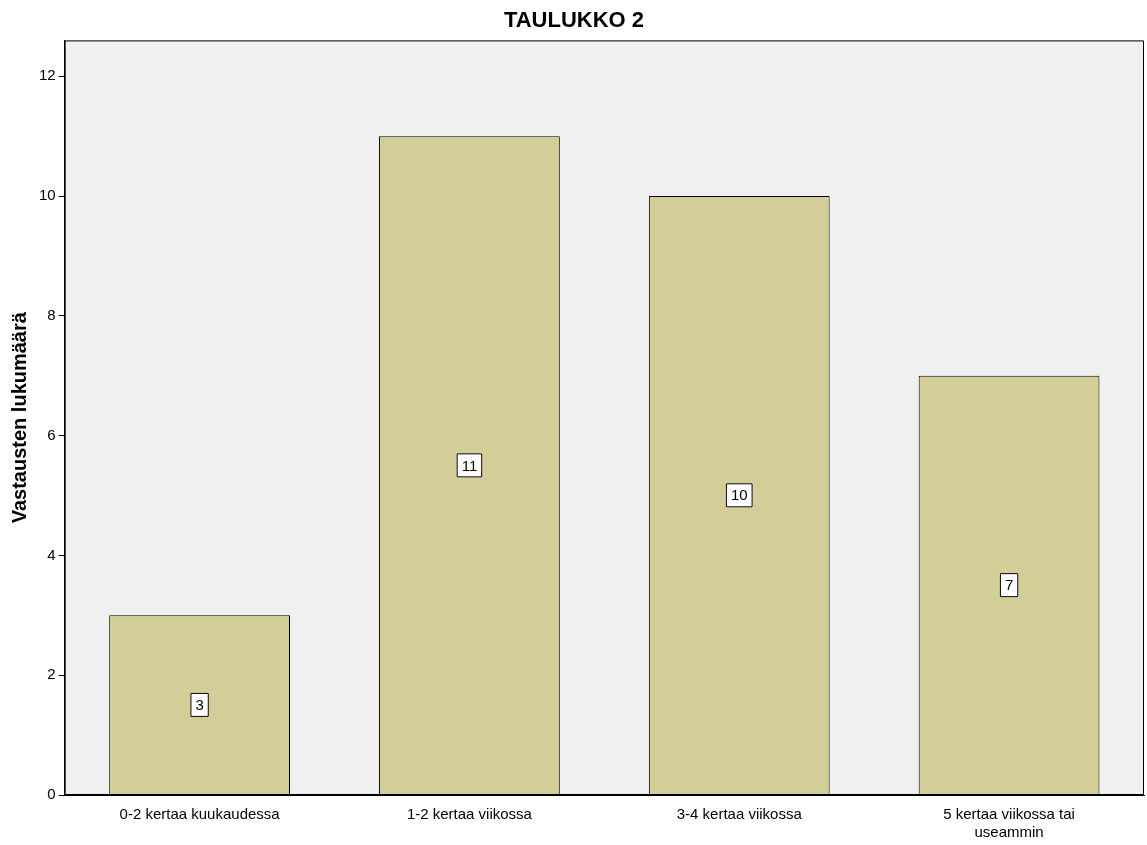 This screenshot has height=845, width=1147. Describe the element at coordinates (199, 705) in the screenshot. I see `data-label: 3` at that location.